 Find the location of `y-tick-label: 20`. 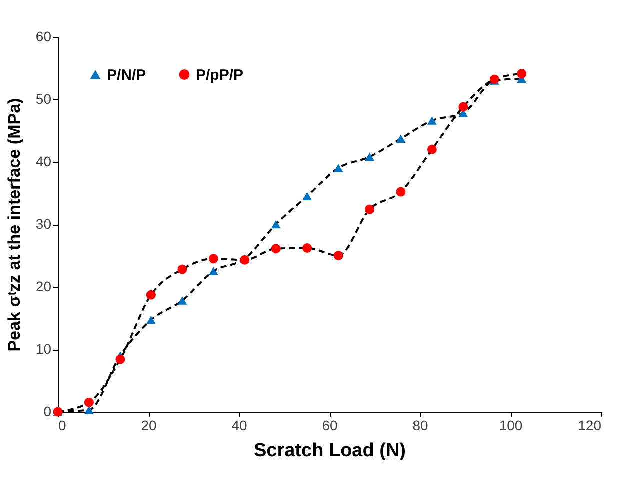

y-tick-label: 20 is located at coordinates (44, 286).